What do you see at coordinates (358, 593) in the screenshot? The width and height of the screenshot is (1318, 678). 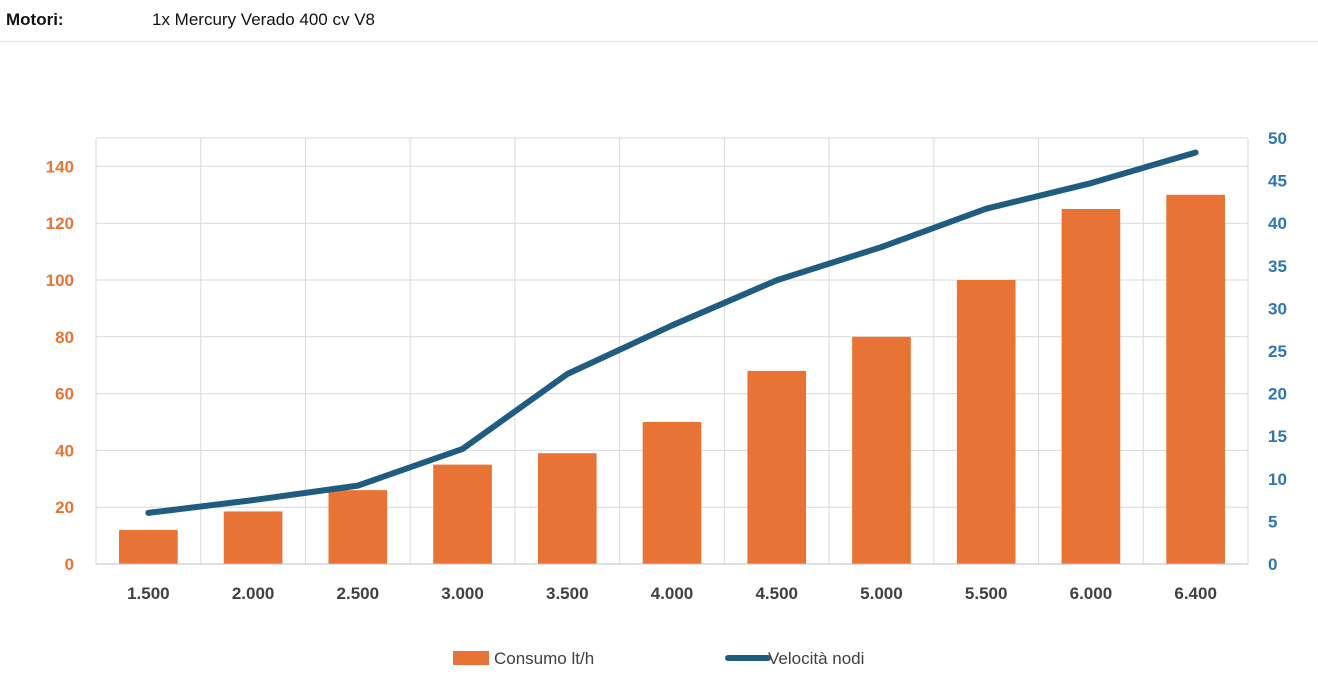 I see `x-tick-label: 2.500` at bounding box center [358, 593].